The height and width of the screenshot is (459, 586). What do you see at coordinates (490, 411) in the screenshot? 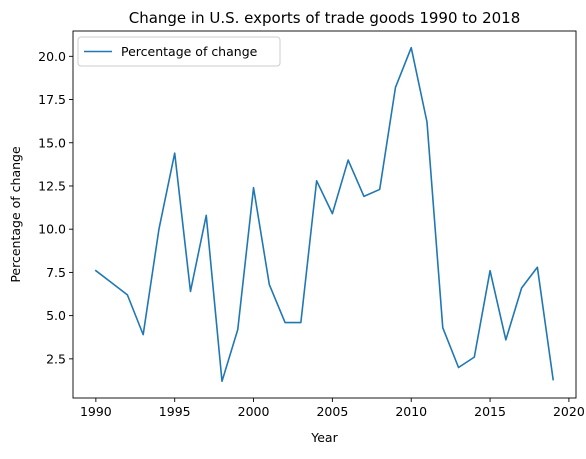
I see `x-tick-label: 2015` at bounding box center [490, 411].